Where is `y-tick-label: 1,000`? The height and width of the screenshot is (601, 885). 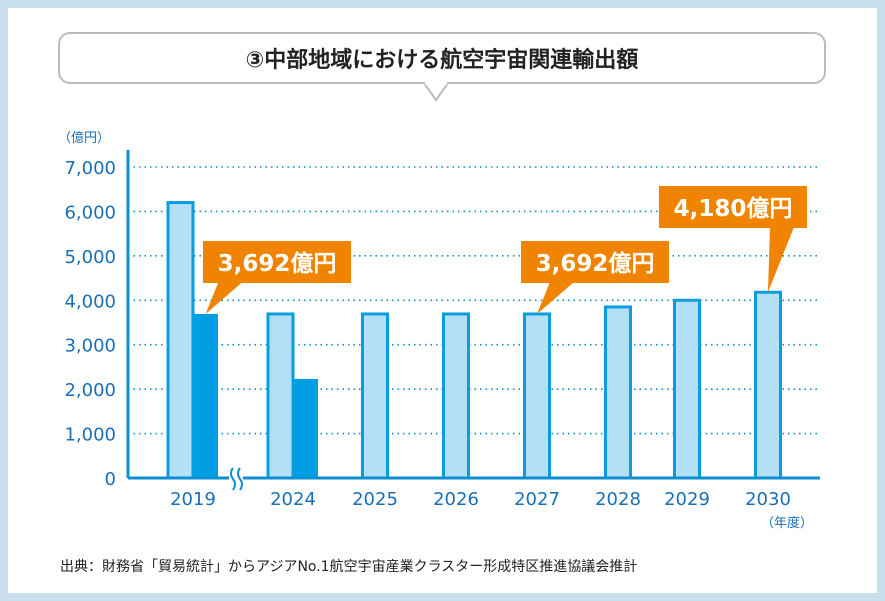 y-tick-label: 1,000 is located at coordinates (90, 435).